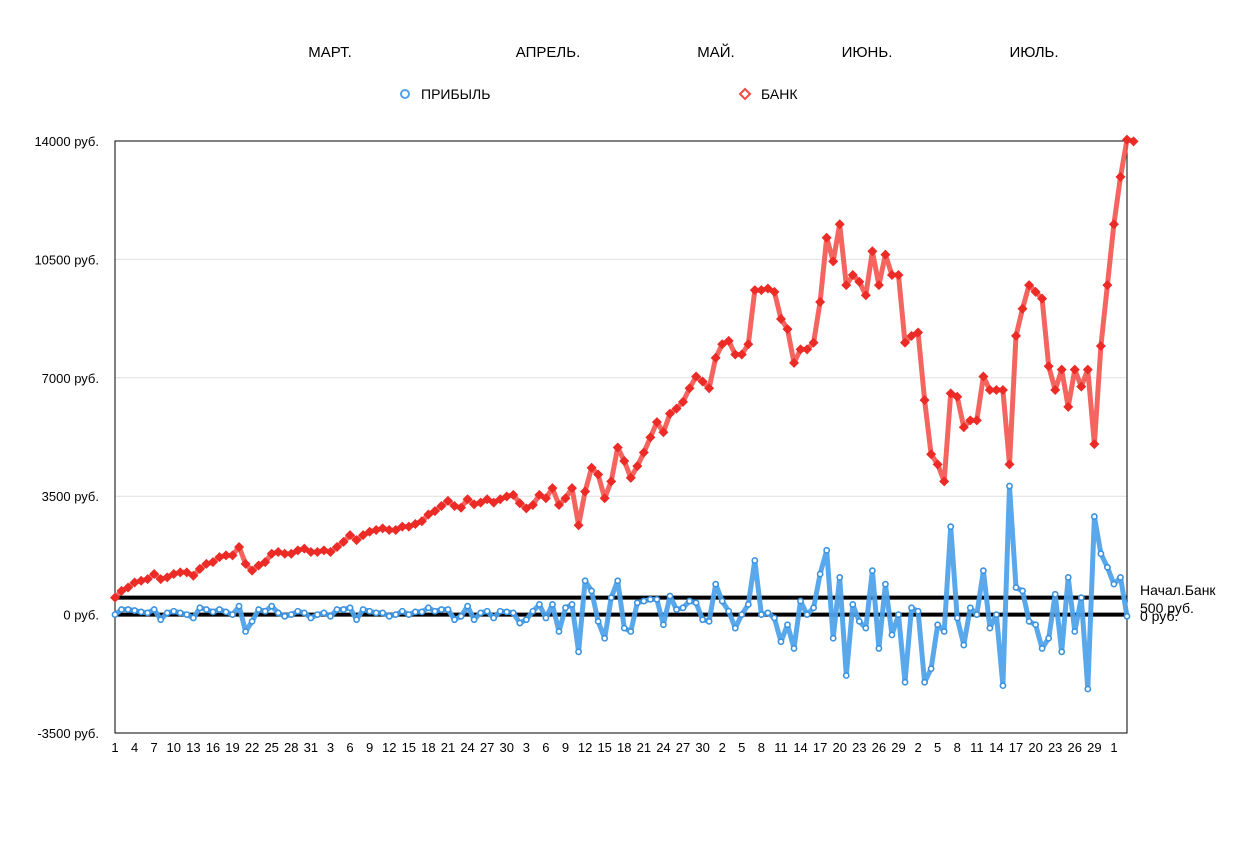 The height and width of the screenshot is (864, 1242). What do you see at coordinates (70, 378) in the screenshot?
I see `y-tick-label: 7000 руб.` at bounding box center [70, 378].